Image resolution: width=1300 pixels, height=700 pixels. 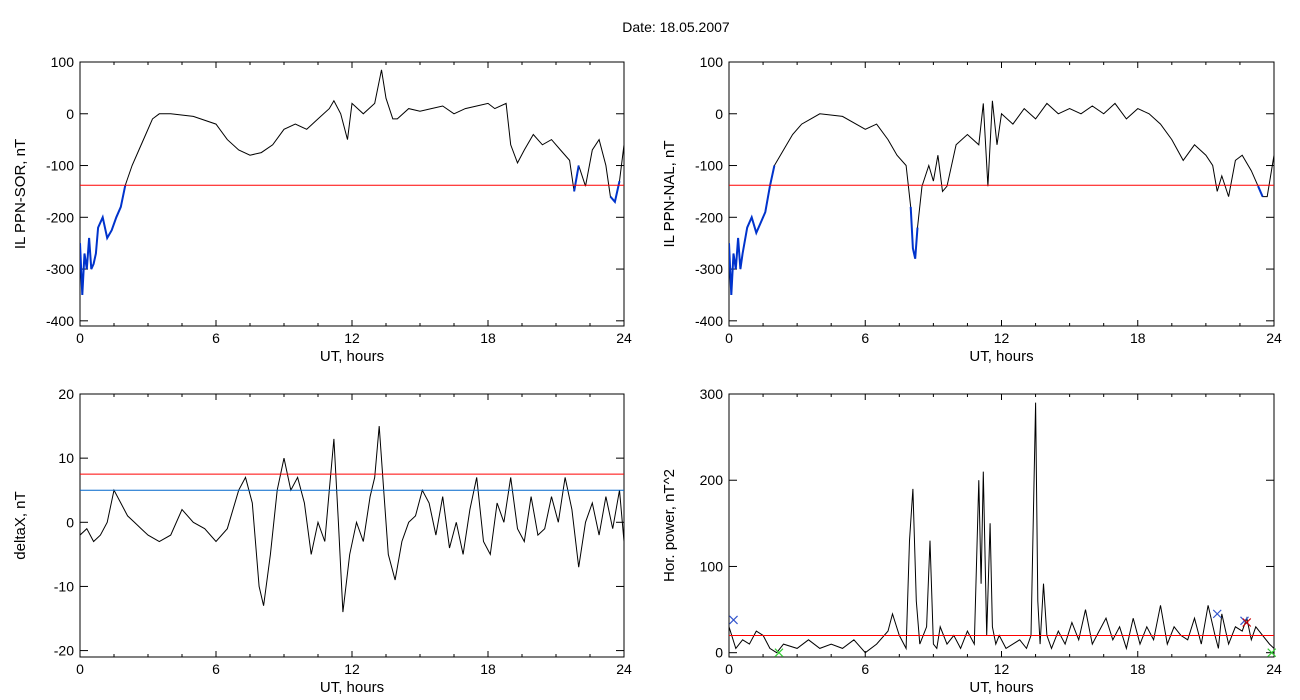 I want to click on y-axis-label: IL PPN-NAL, nT, so click(x=669, y=194).